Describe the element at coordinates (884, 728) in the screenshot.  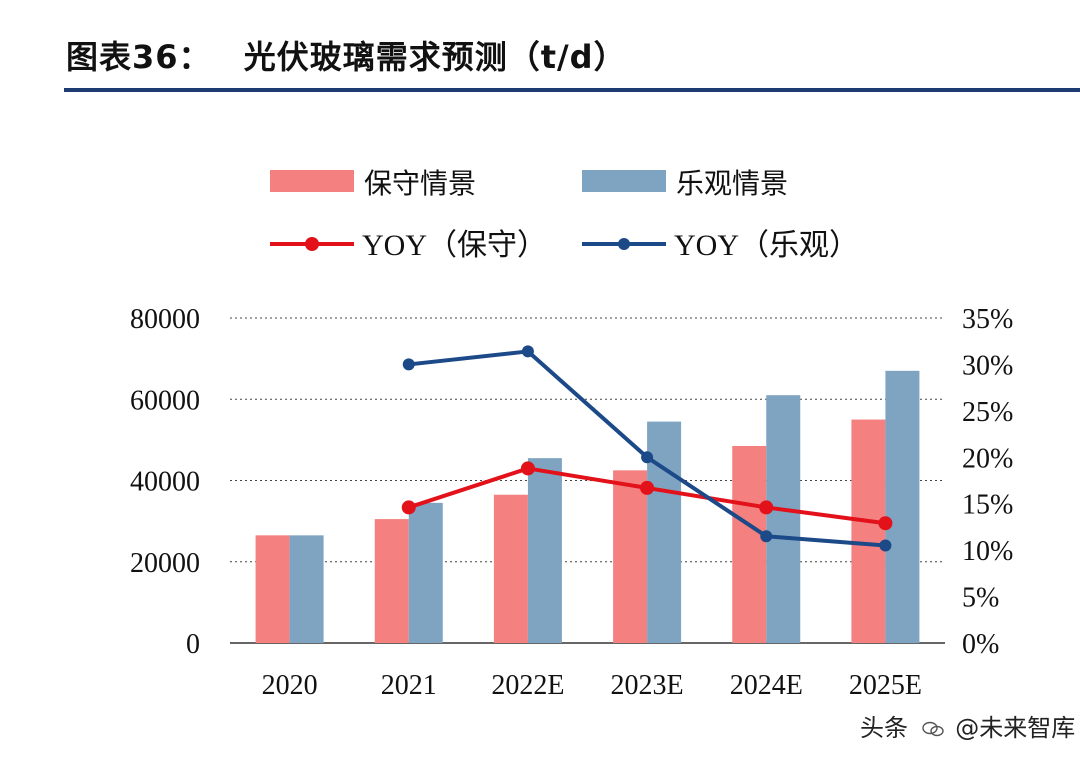
I see `watermark-prefix: 头条` at that location.